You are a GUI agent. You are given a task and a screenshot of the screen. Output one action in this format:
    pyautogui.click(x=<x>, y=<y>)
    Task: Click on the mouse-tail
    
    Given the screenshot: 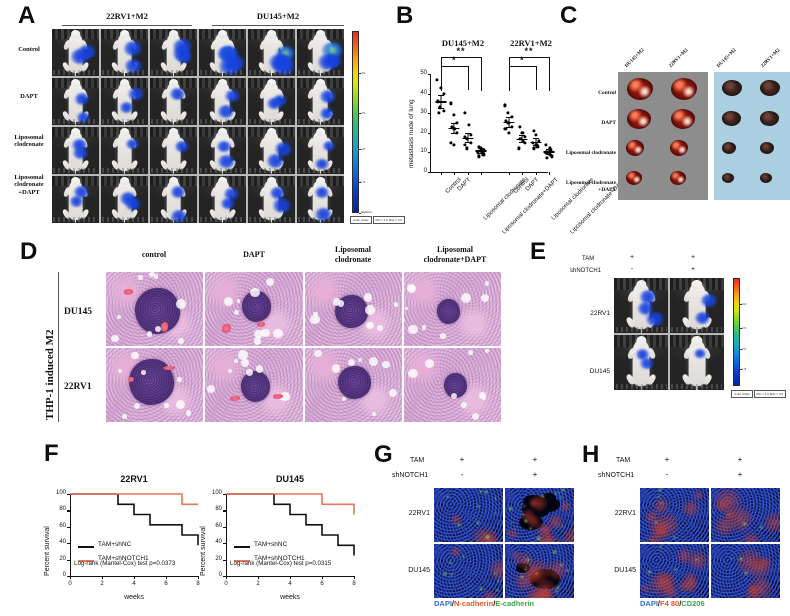 What is the action you would take?
    pyautogui.click(x=124, y=73)
    